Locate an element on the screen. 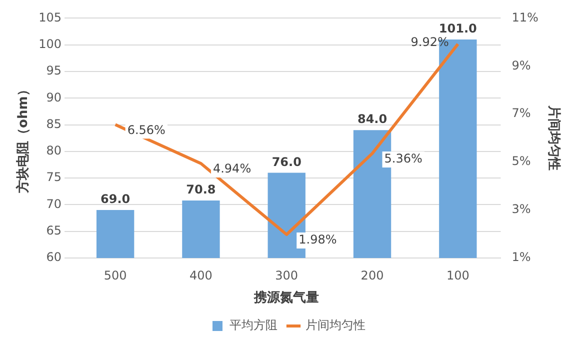 The image size is (581, 350). x-tick-label: 500 is located at coordinates (115, 275).